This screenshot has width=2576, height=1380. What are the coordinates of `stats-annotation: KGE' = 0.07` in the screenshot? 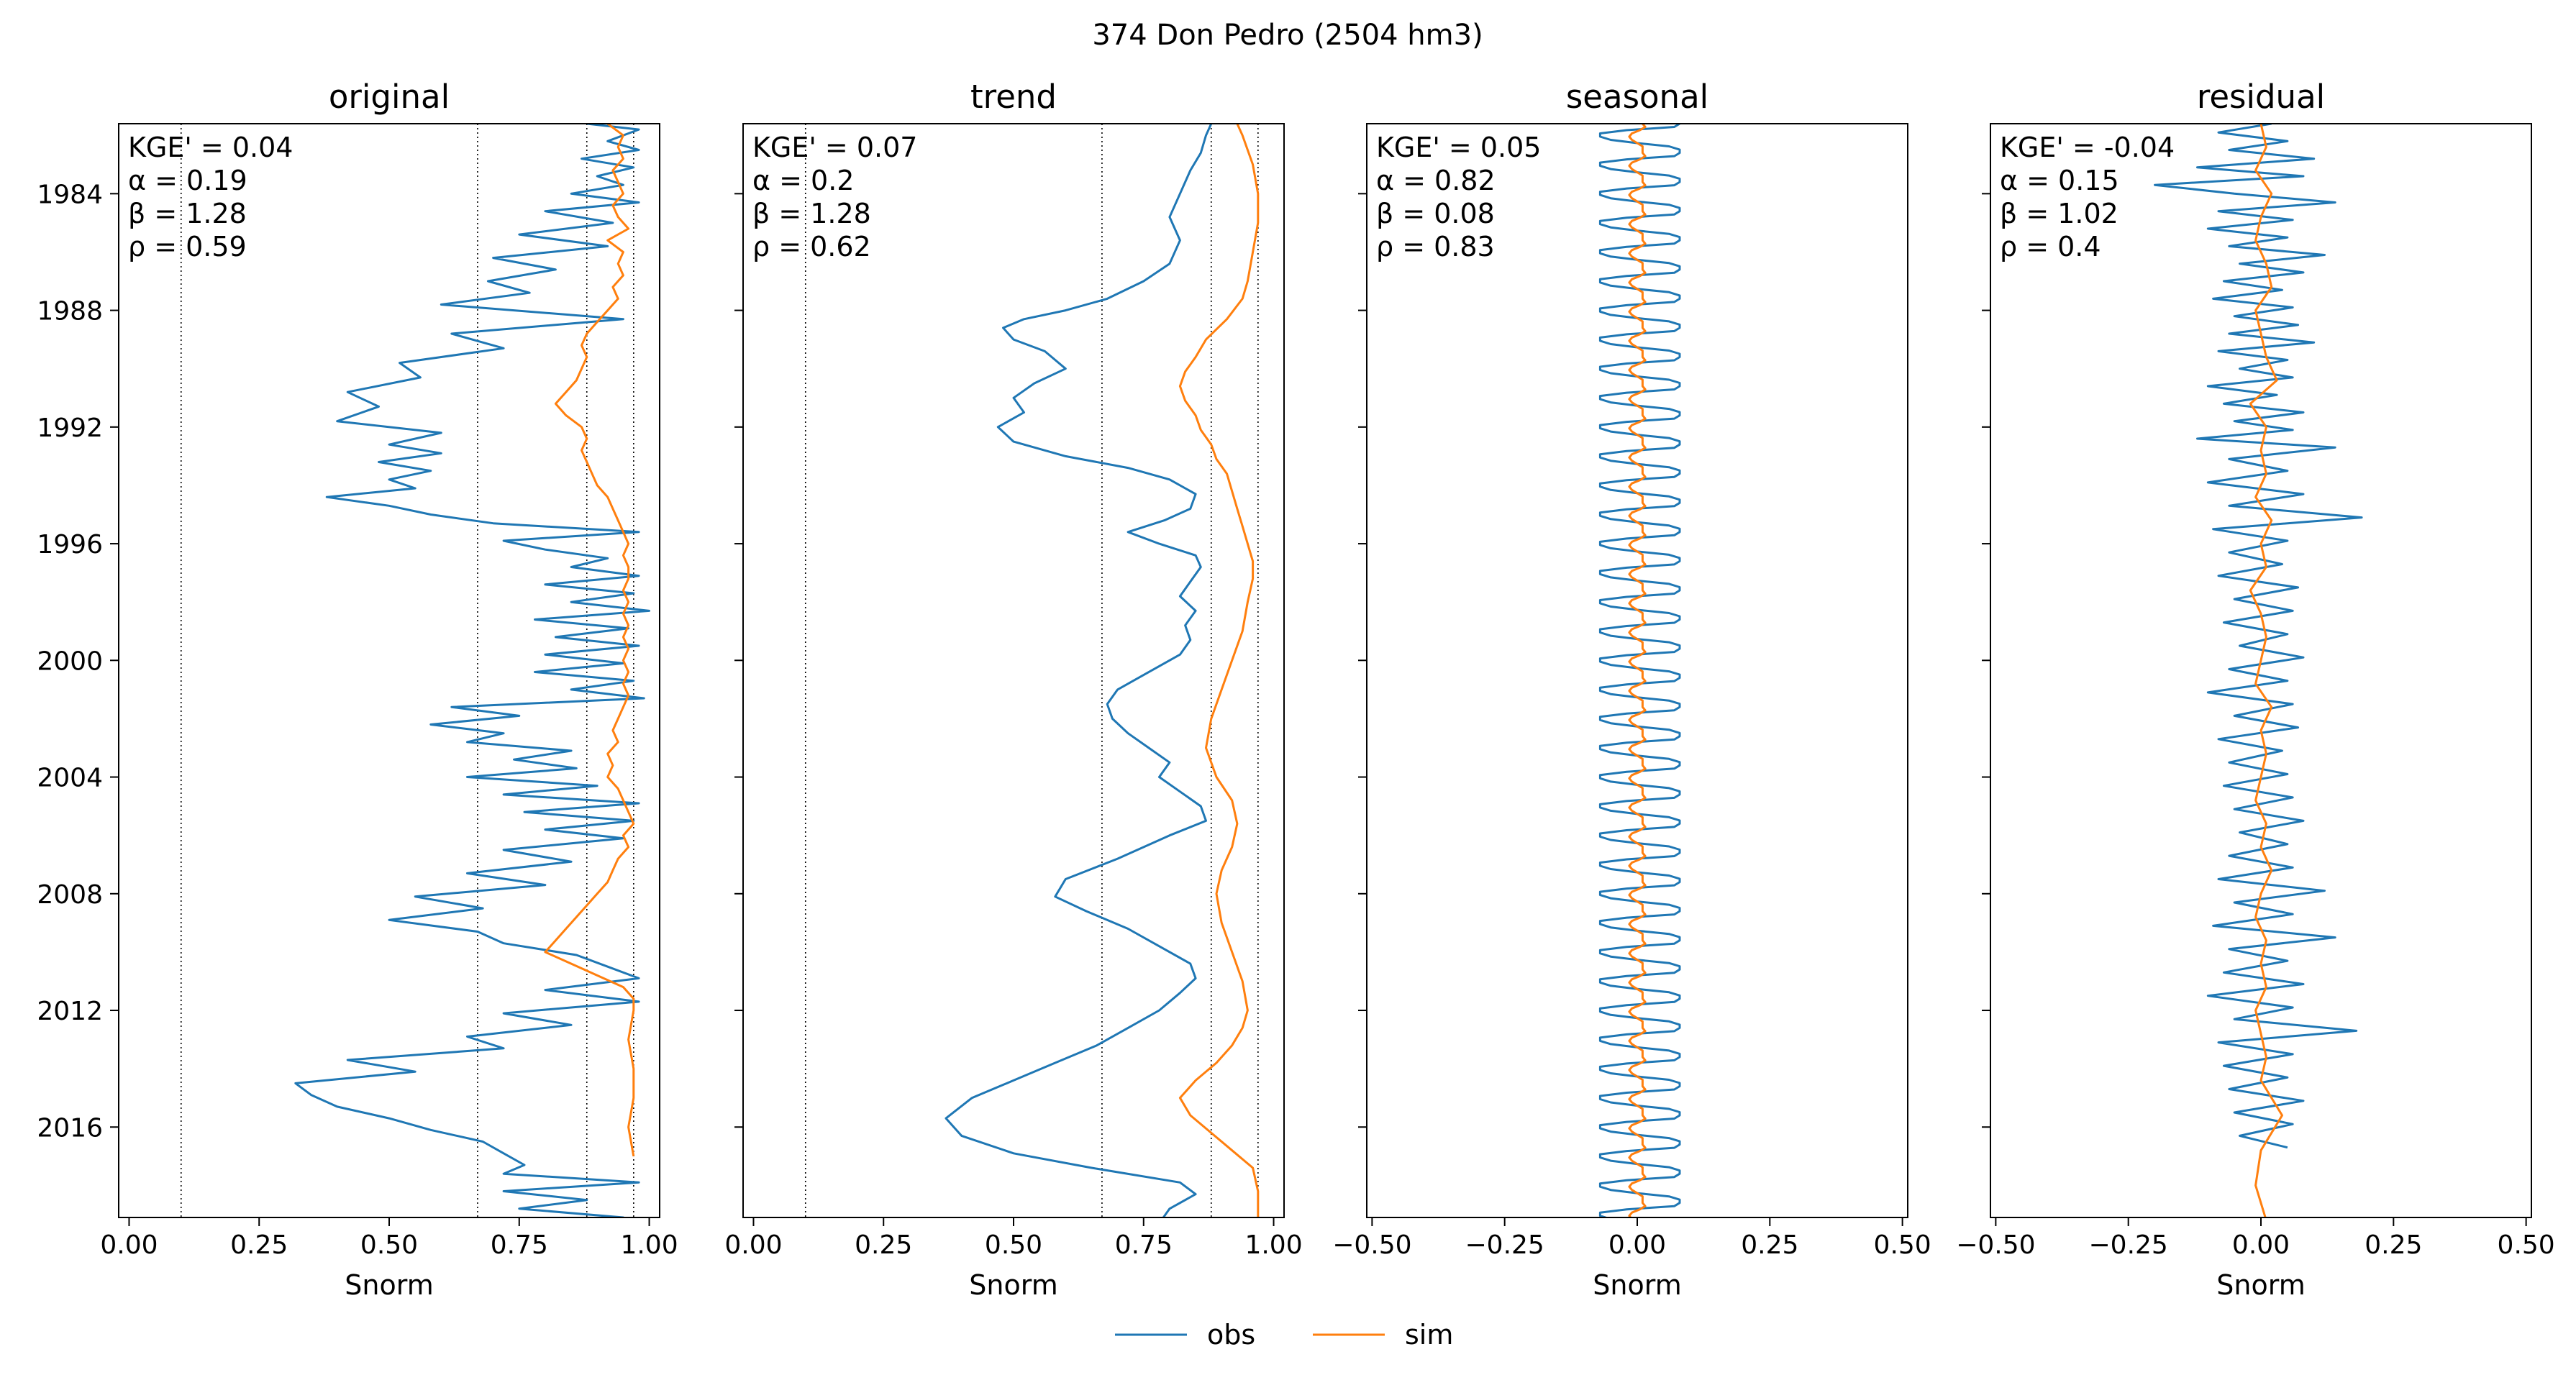 It's located at (834, 147).